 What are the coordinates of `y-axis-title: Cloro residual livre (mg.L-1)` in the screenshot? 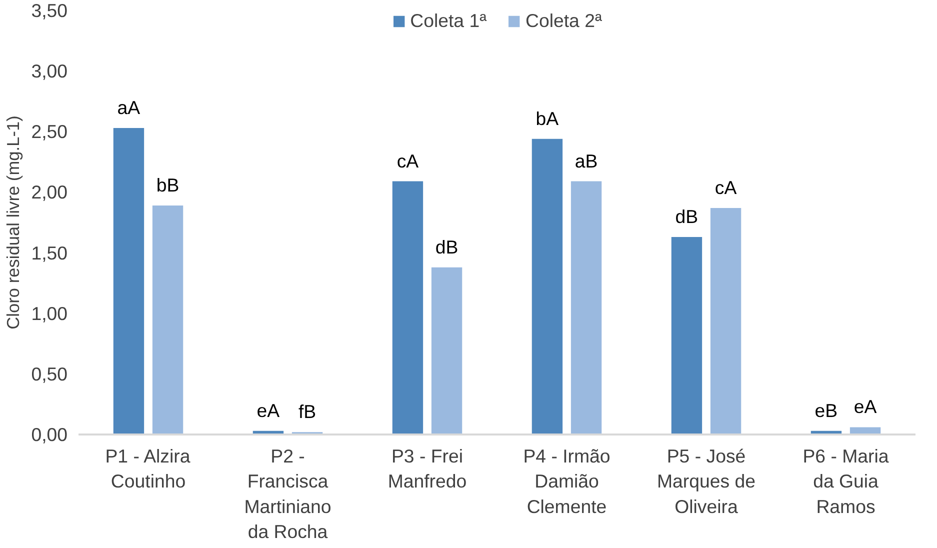 It's located at (13, 223).